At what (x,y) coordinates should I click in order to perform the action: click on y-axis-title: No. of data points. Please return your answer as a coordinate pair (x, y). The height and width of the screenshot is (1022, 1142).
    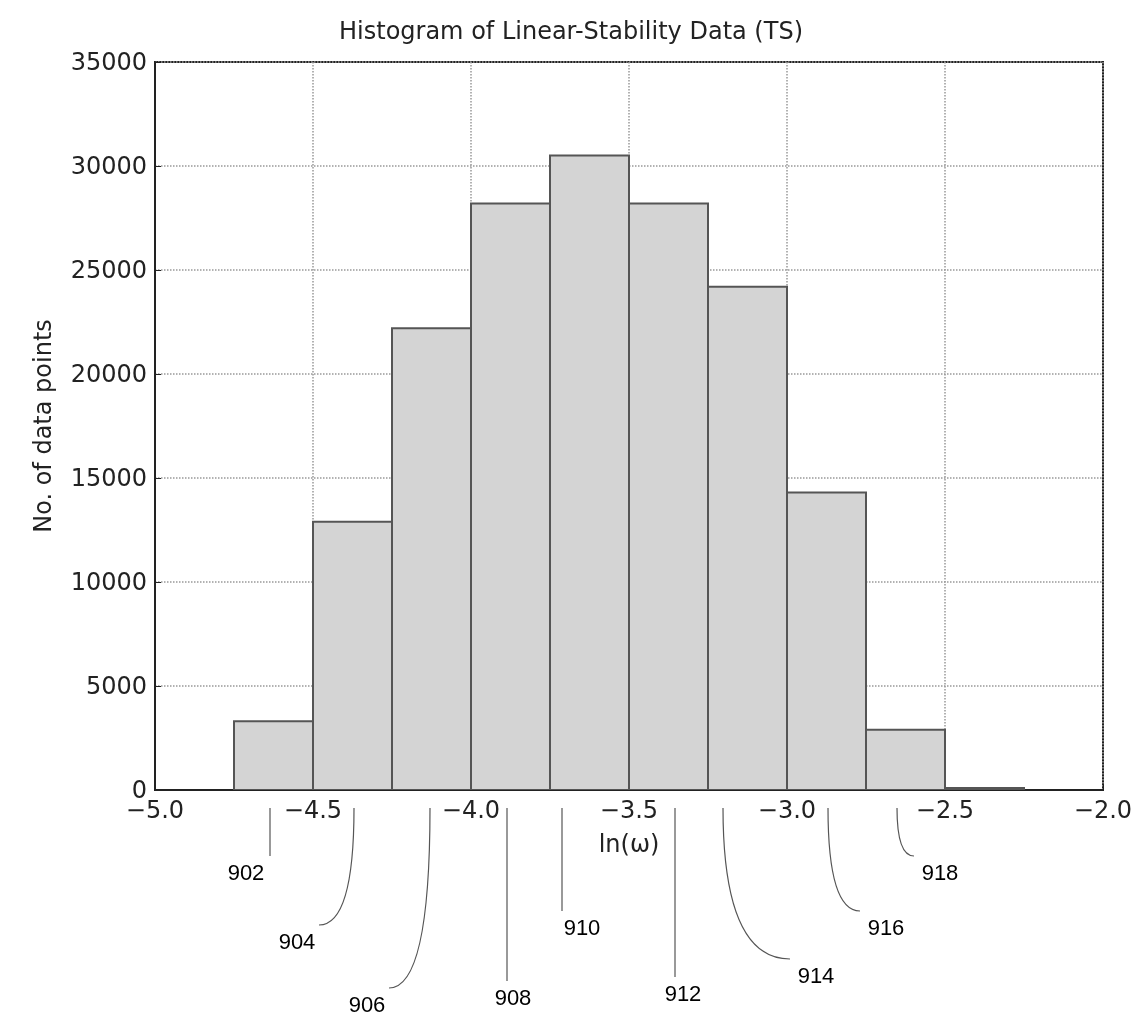
    Looking at the image, I should click on (43, 426).